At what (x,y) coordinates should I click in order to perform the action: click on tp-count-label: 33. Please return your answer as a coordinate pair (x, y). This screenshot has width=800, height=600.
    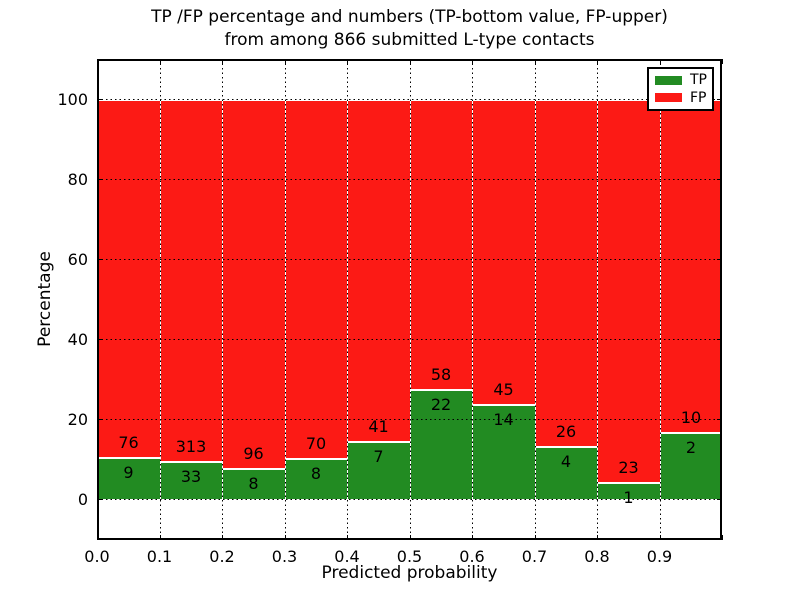
    Looking at the image, I should click on (191, 476).